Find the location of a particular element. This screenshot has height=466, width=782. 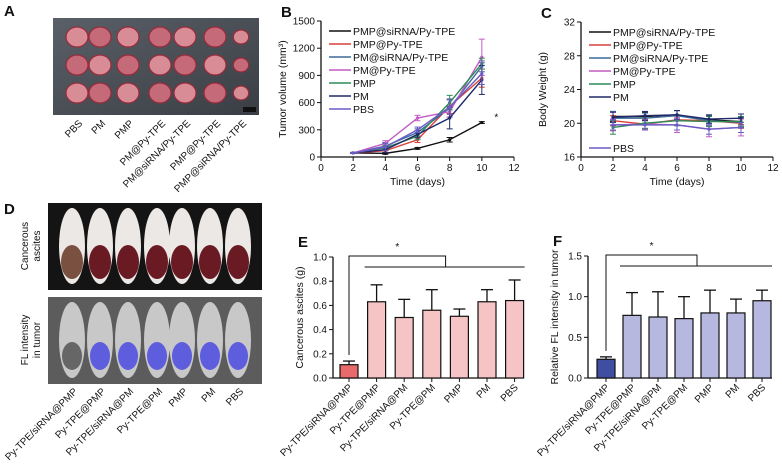

panel-label: B is located at coordinates (286, 12).